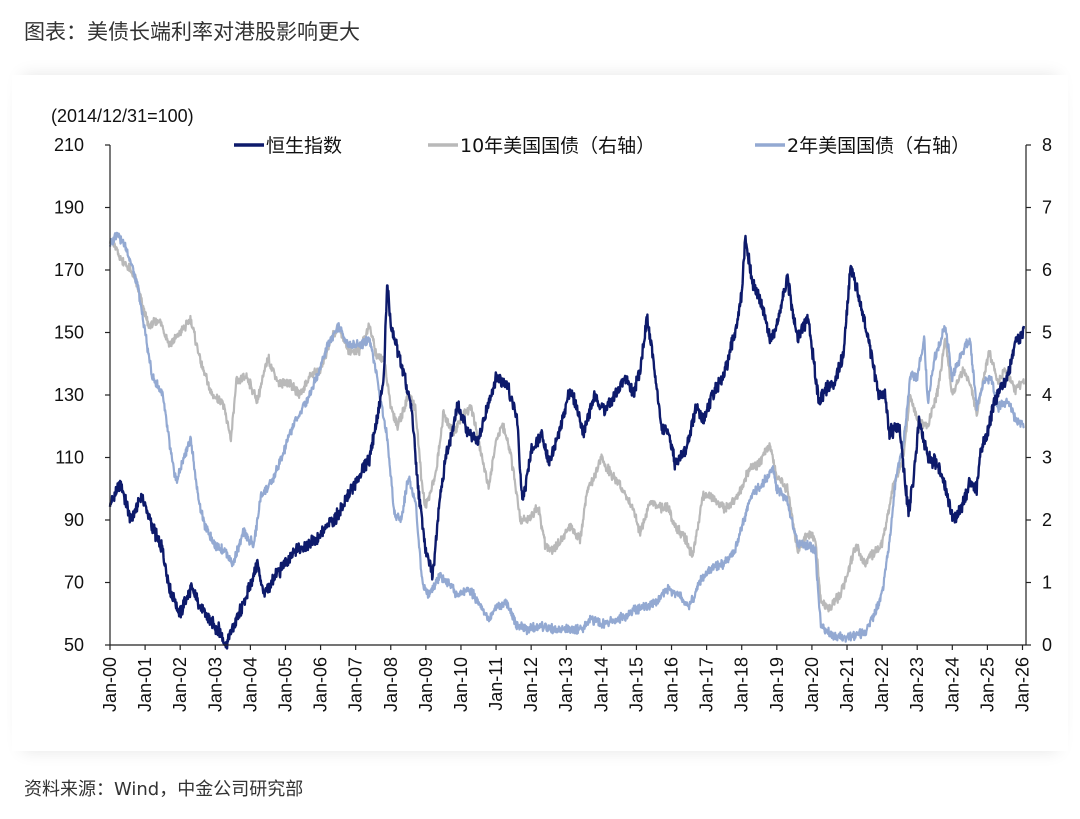 Image resolution: width=1080 pixels, height=819 pixels. What do you see at coordinates (1047, 583) in the screenshot?
I see `right-tick-label: 1` at bounding box center [1047, 583].